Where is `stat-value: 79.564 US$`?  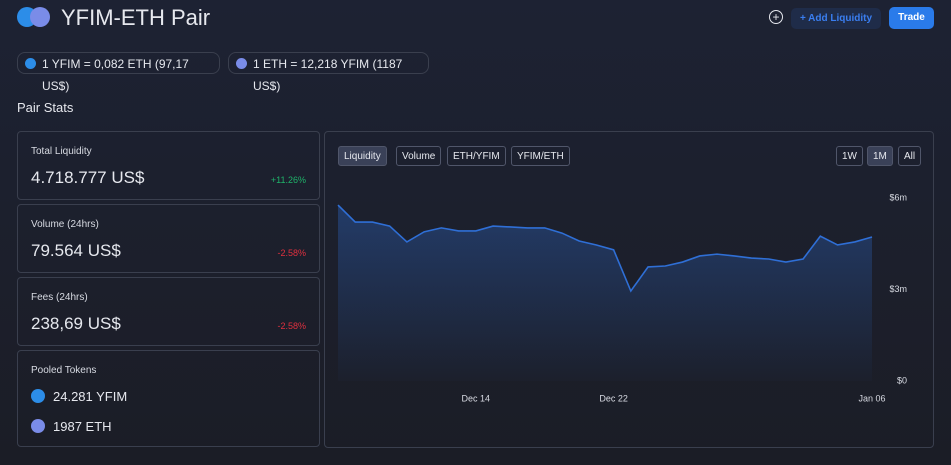 stat-value: 79.564 US$ is located at coordinates (76, 250).